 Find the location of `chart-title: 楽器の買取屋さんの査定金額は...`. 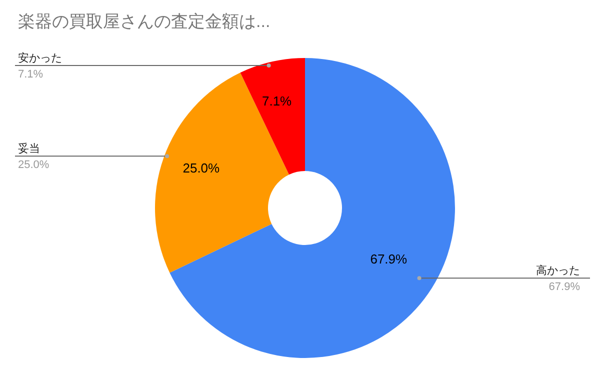

chart-title: 楽器の買取屋さんの査定金額は... is located at coordinates (144, 22).